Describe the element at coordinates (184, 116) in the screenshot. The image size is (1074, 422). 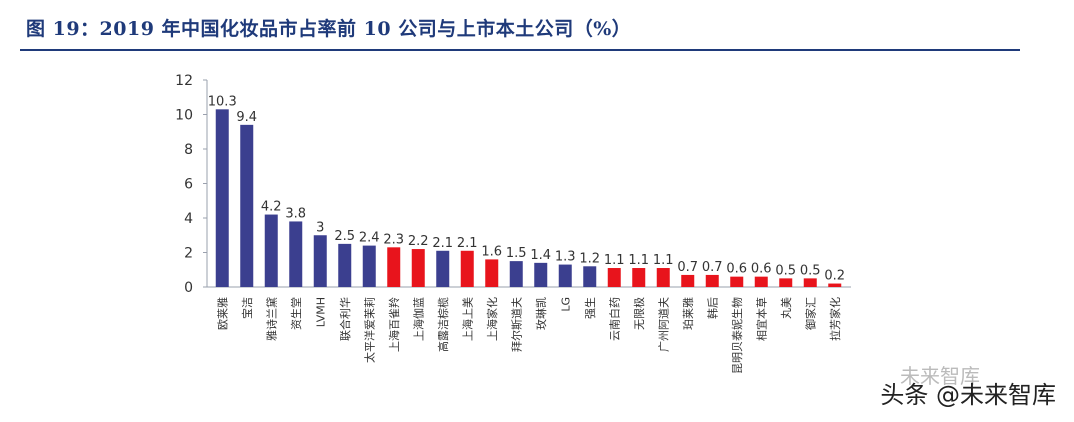
I see `y-tick-label: 10` at that location.